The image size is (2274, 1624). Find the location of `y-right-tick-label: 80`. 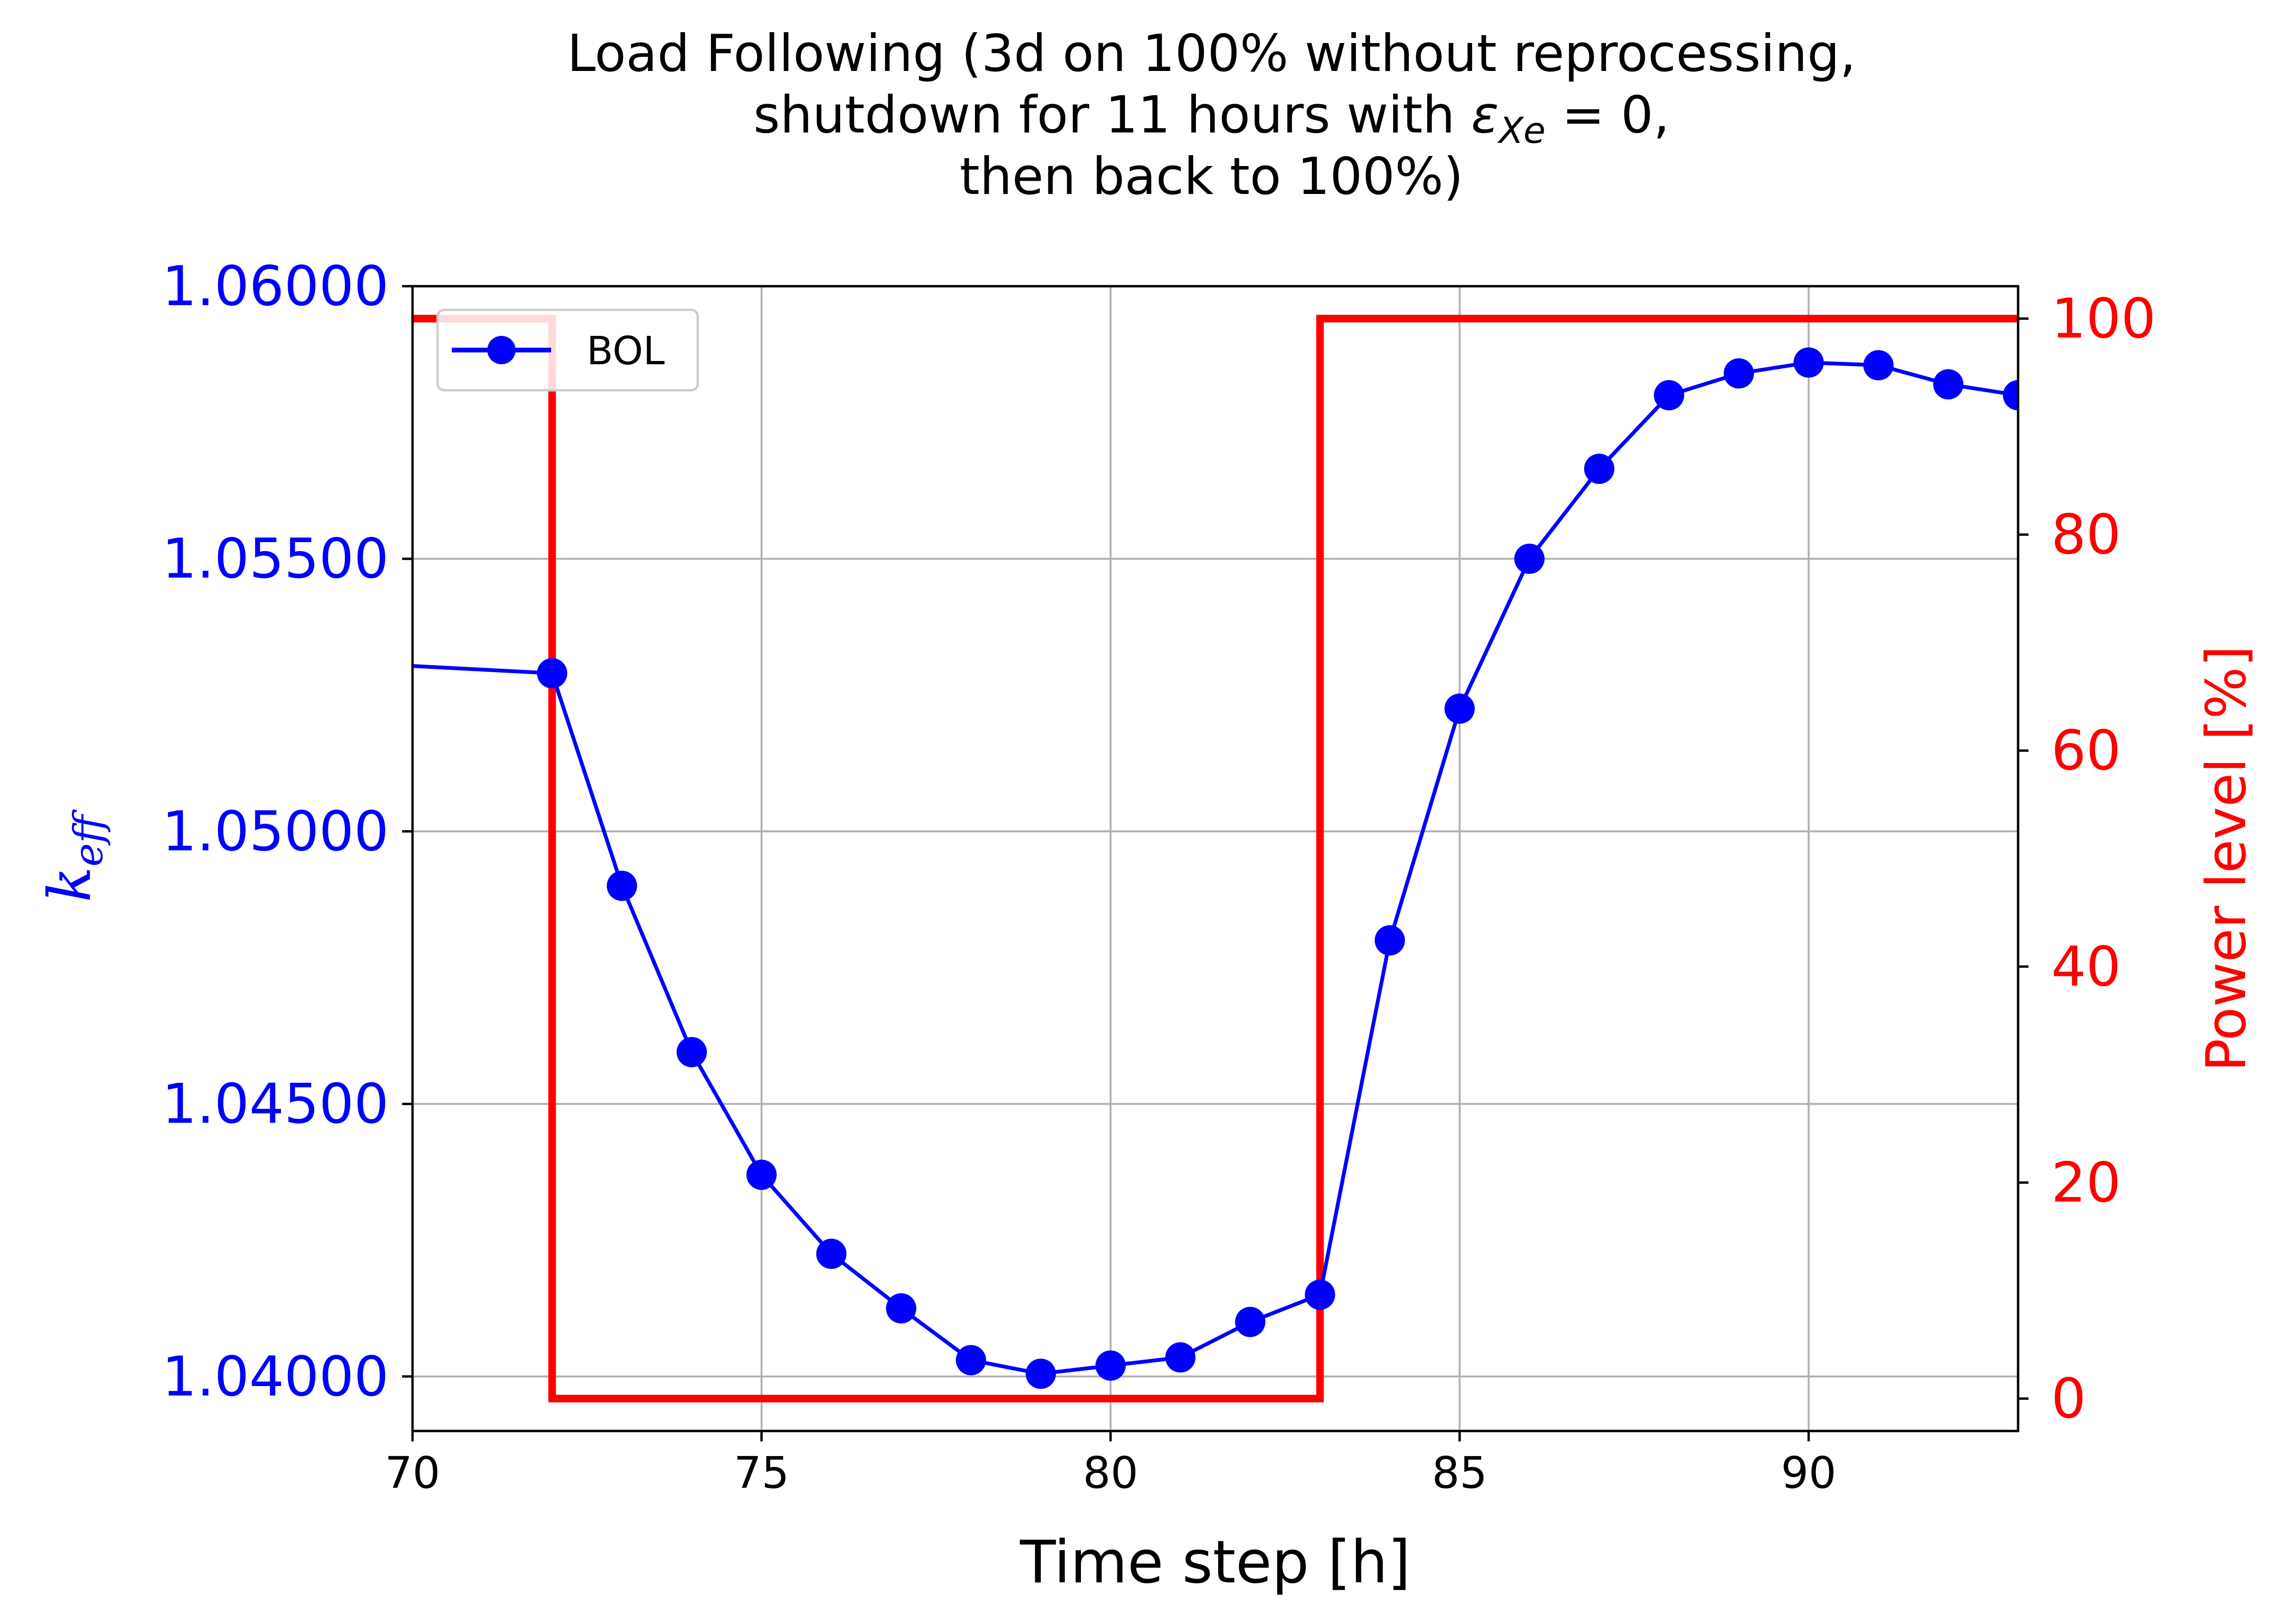

y-right-tick-label: 80 is located at coordinates (2086, 535).